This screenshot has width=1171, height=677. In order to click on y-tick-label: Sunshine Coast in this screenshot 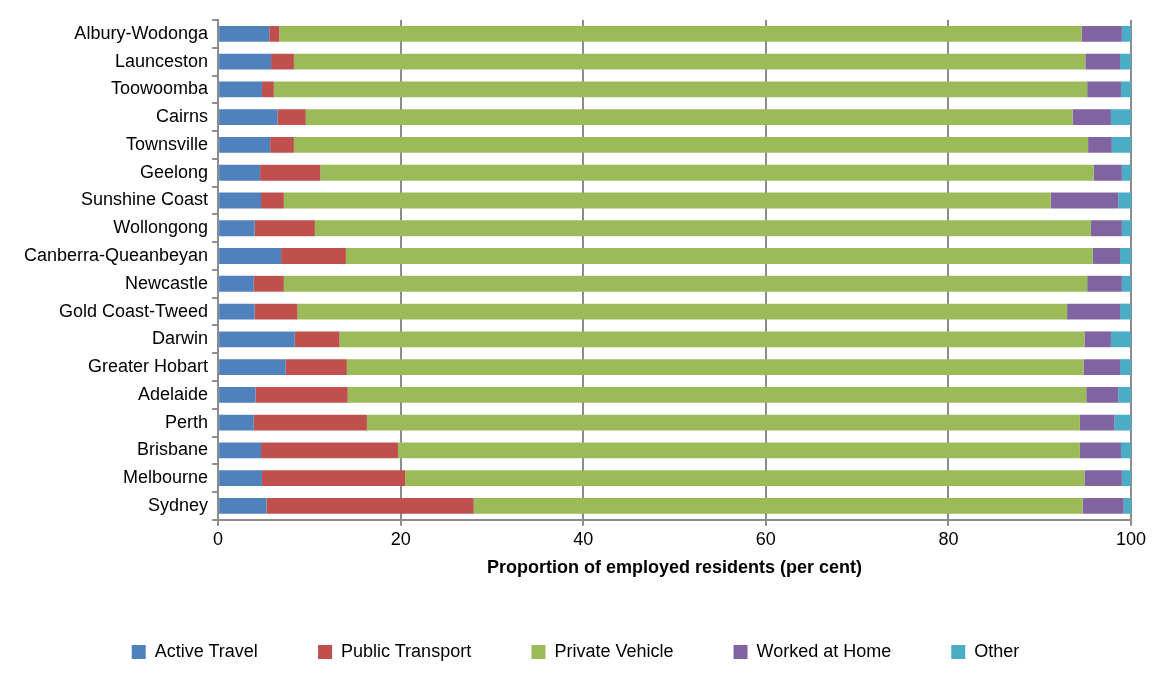, I will do `click(145, 199)`.